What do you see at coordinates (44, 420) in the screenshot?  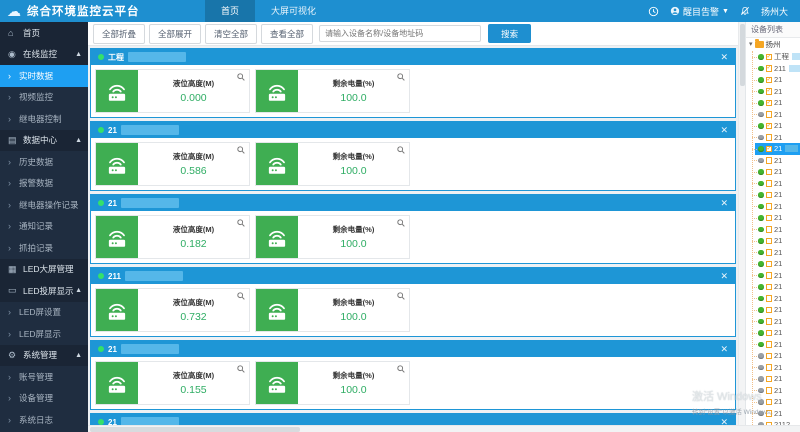 I see `sidebar-item: › 系统日志 ▲` at bounding box center [44, 420].